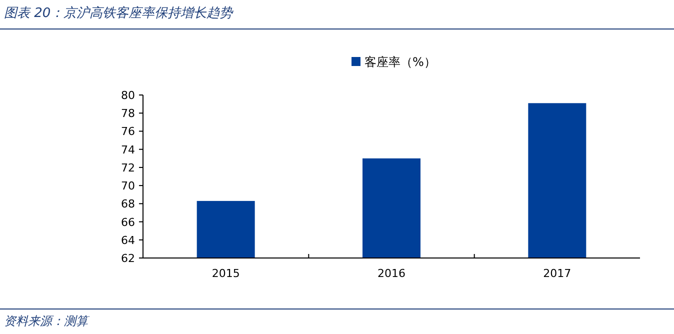 The image size is (674, 334). What do you see at coordinates (128, 167) in the screenshot?
I see `y-tick-label: 72` at bounding box center [128, 167].